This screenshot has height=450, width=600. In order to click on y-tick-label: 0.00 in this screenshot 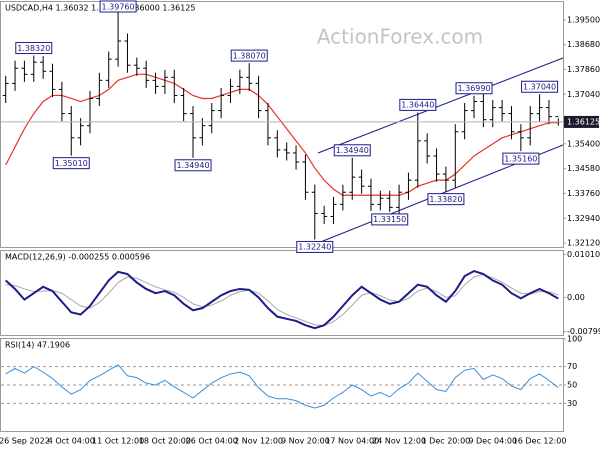, I will do `click(576, 297)`.